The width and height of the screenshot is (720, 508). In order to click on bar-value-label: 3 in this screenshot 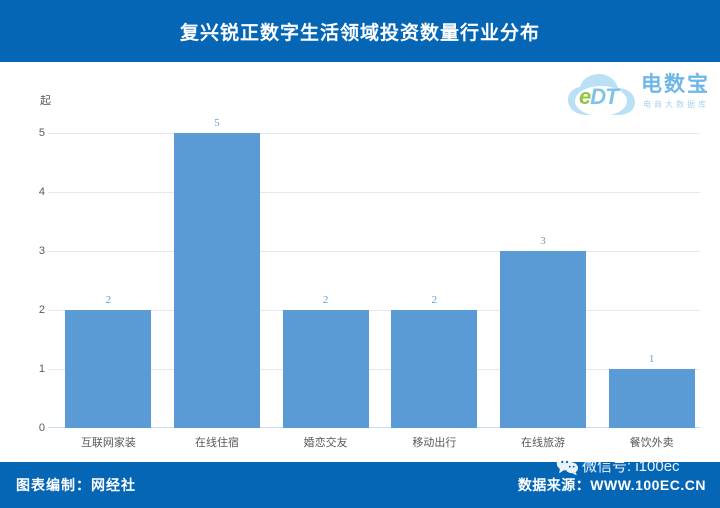, I will do `click(543, 241)`.